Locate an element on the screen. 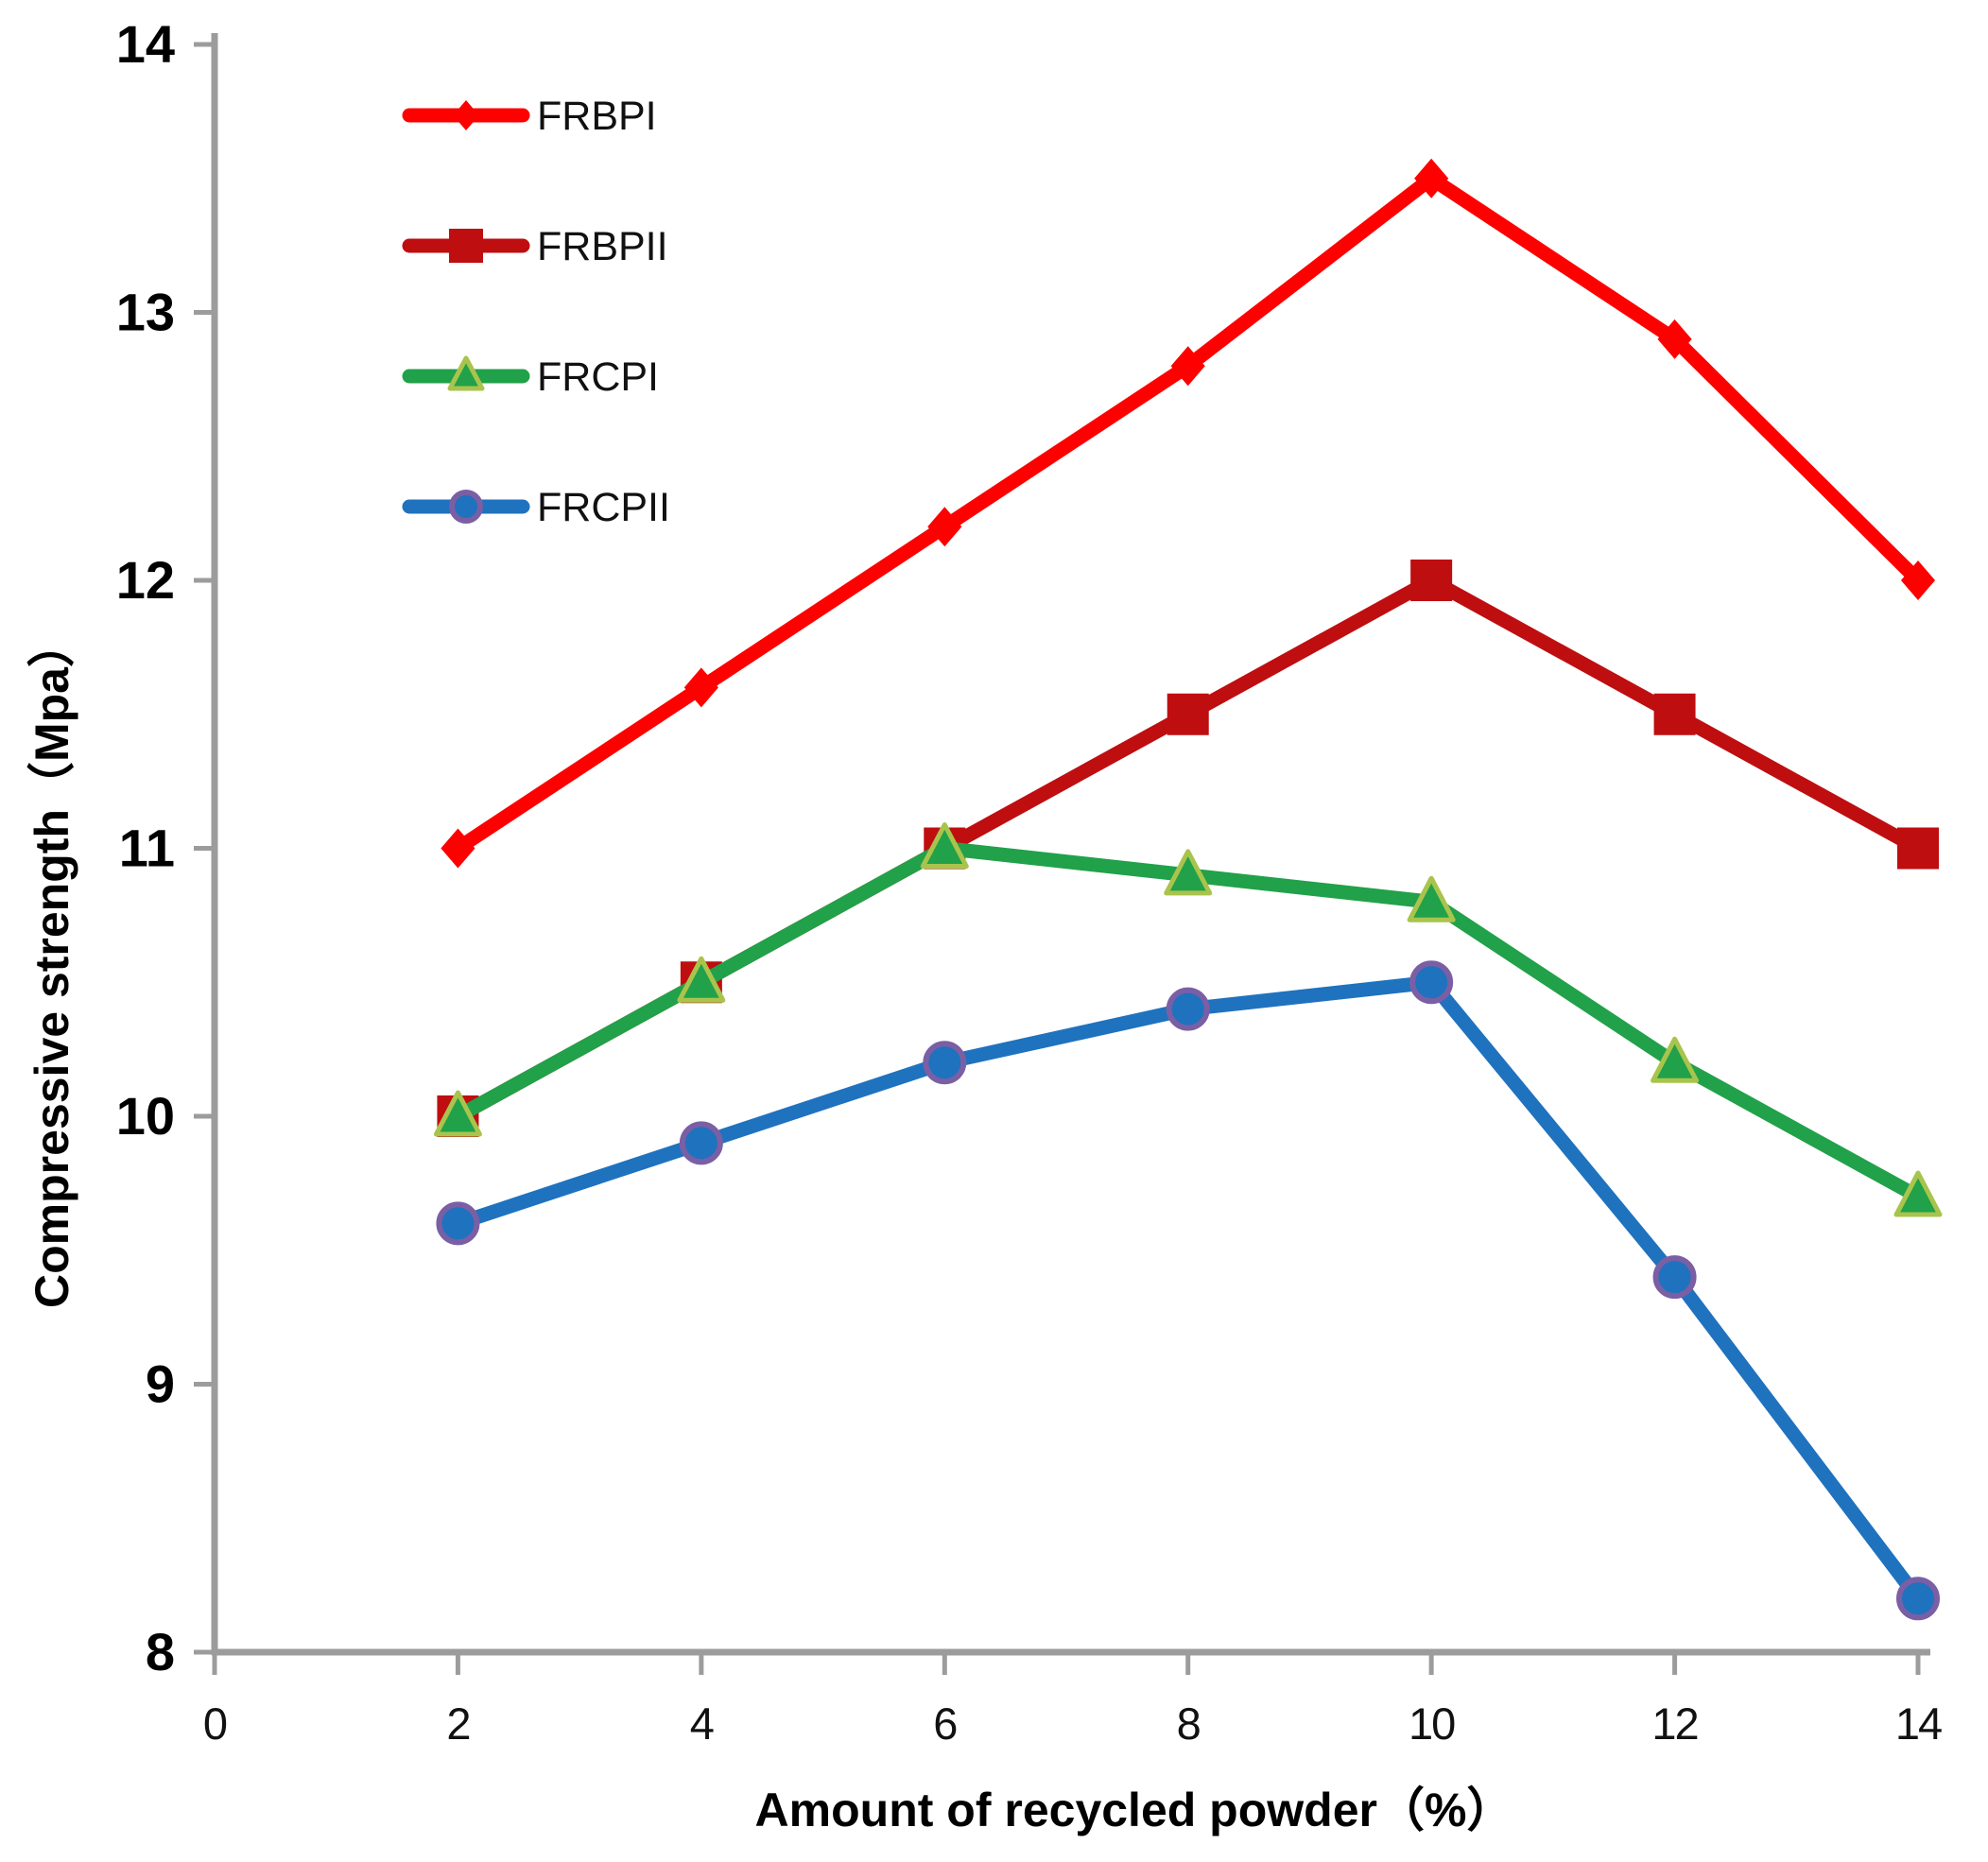  y-tick-label: 13 is located at coordinates (145, 312).